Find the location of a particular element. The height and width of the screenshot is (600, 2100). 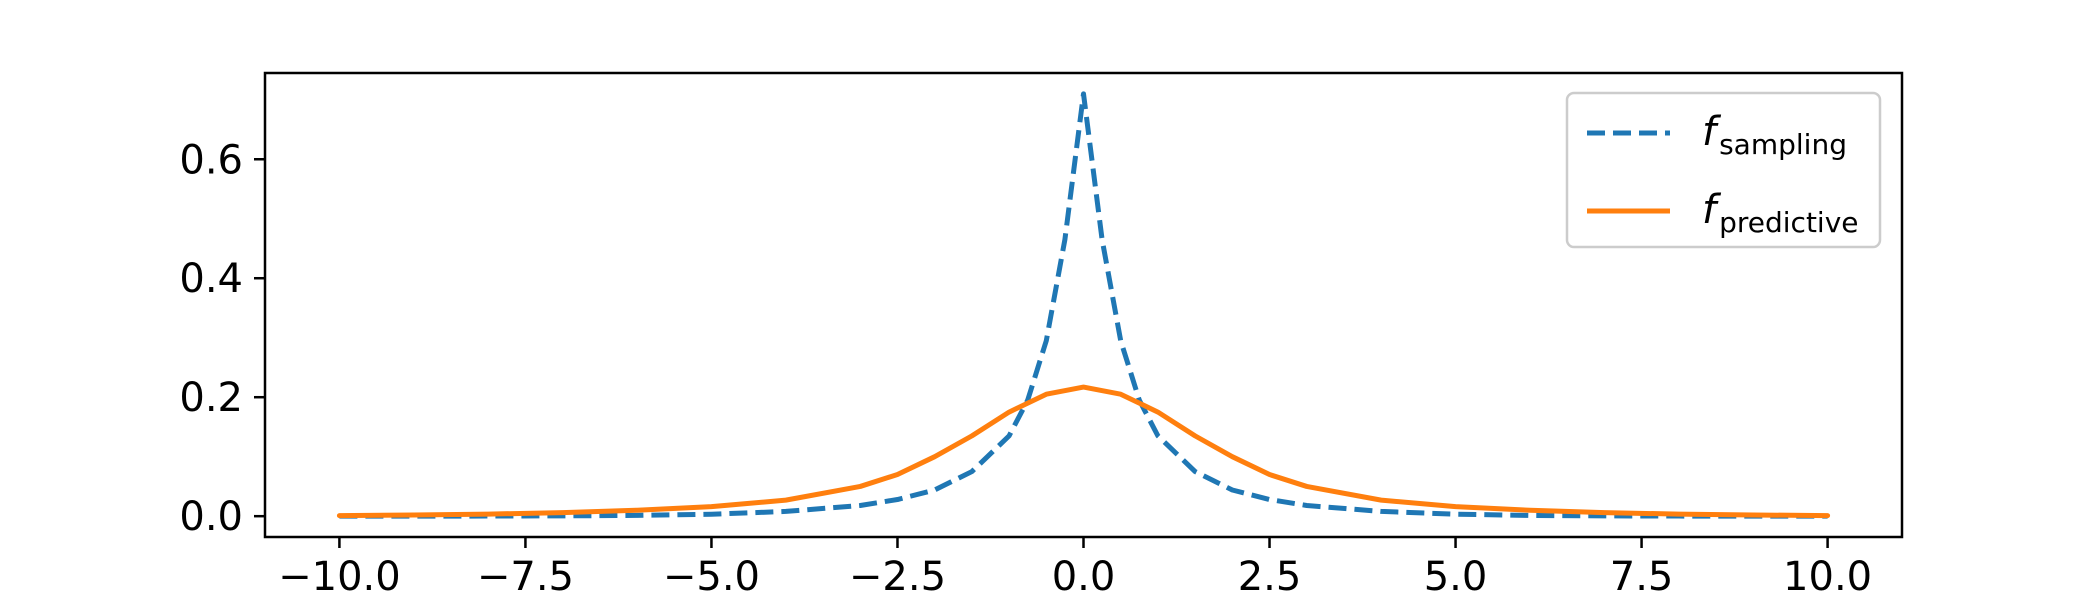

x-tick-label: −2.5 is located at coordinates (897, 577).